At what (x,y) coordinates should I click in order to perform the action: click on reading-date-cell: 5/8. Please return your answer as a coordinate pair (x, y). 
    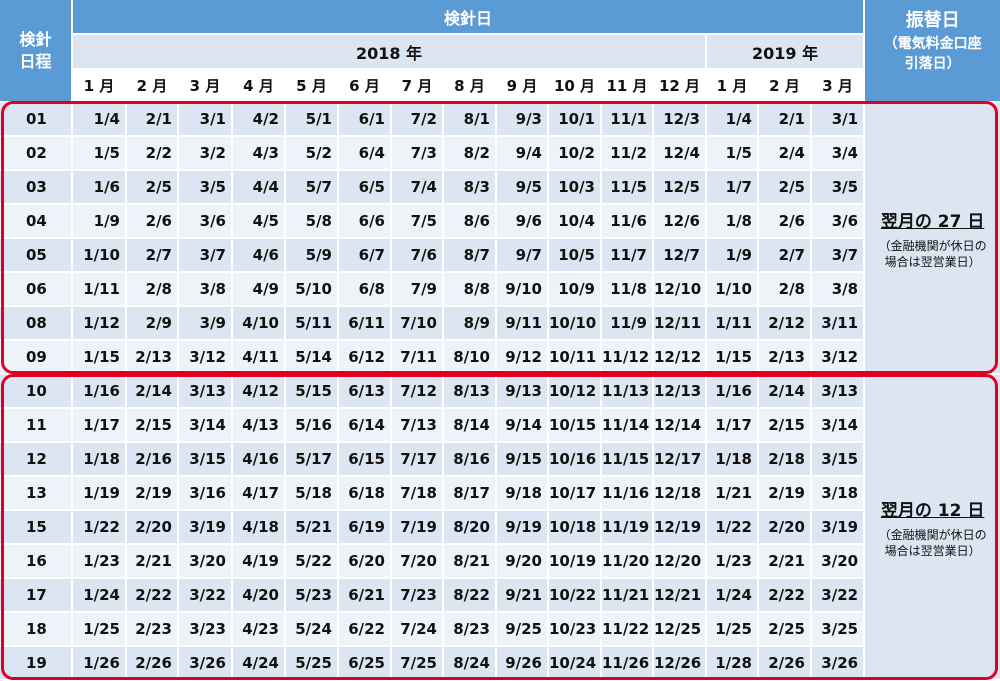
    Looking at the image, I should click on (312, 221).